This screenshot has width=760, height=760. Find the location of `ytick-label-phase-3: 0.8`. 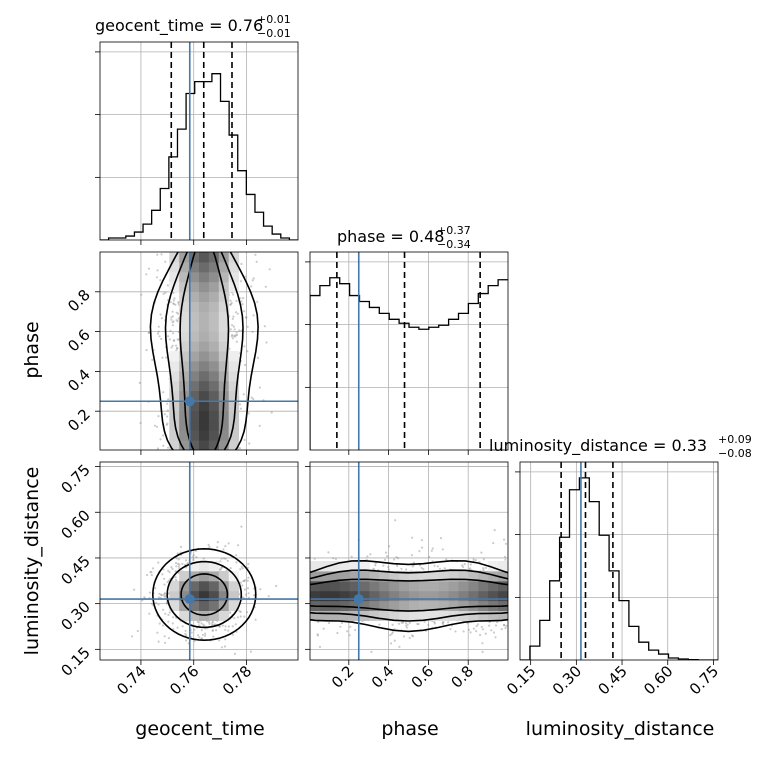

ytick-label-phase-3: 0.8 is located at coordinates (79, 301).